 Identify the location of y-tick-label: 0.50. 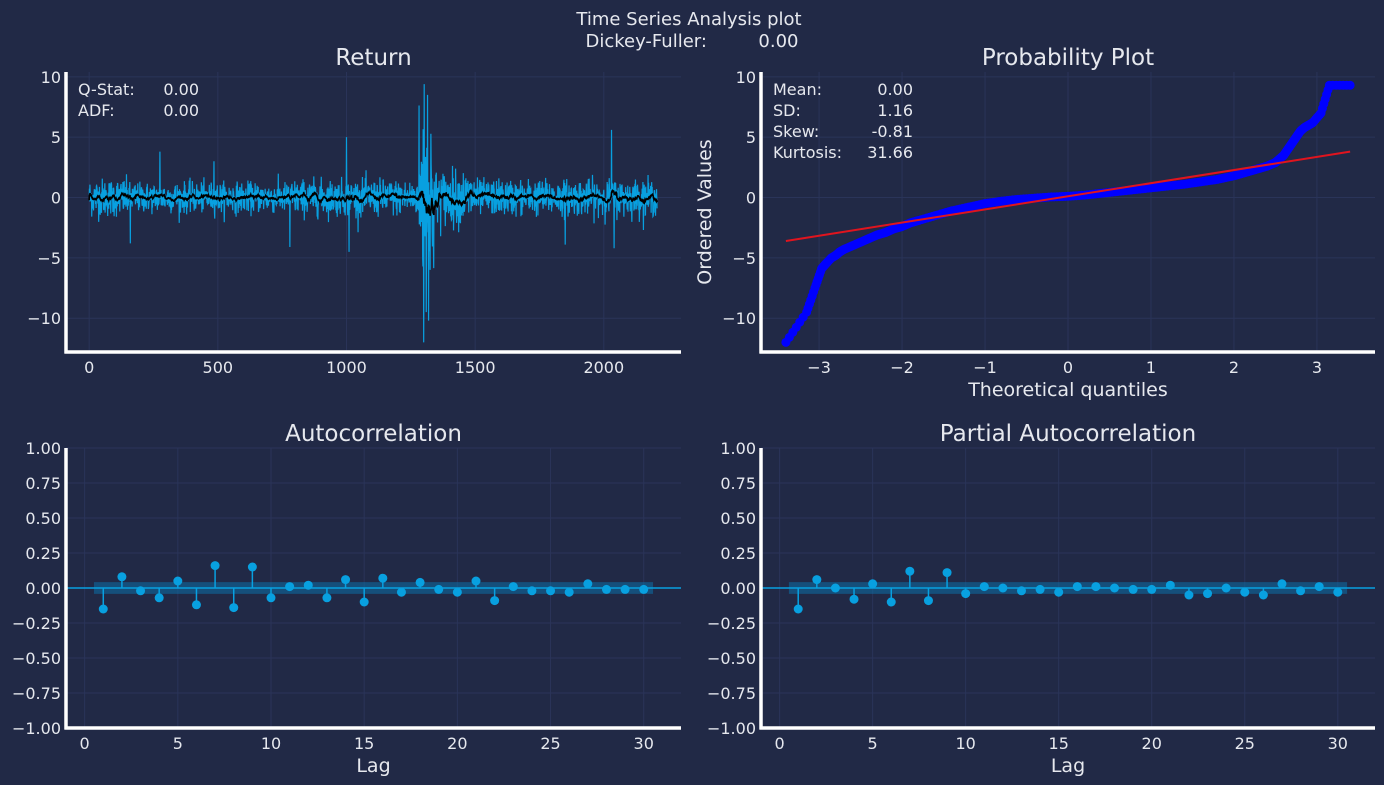
(738, 518).